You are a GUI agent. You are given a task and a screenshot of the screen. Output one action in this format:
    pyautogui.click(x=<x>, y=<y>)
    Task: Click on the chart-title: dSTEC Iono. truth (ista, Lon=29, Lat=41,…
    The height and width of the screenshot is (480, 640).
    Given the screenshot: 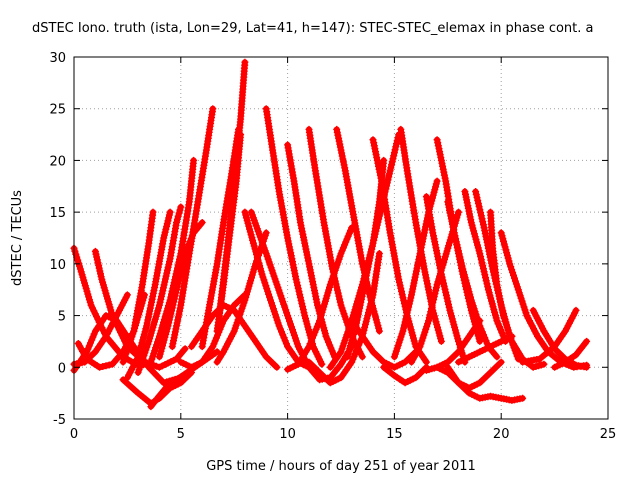 What is the action you would take?
    pyautogui.click(x=313, y=28)
    